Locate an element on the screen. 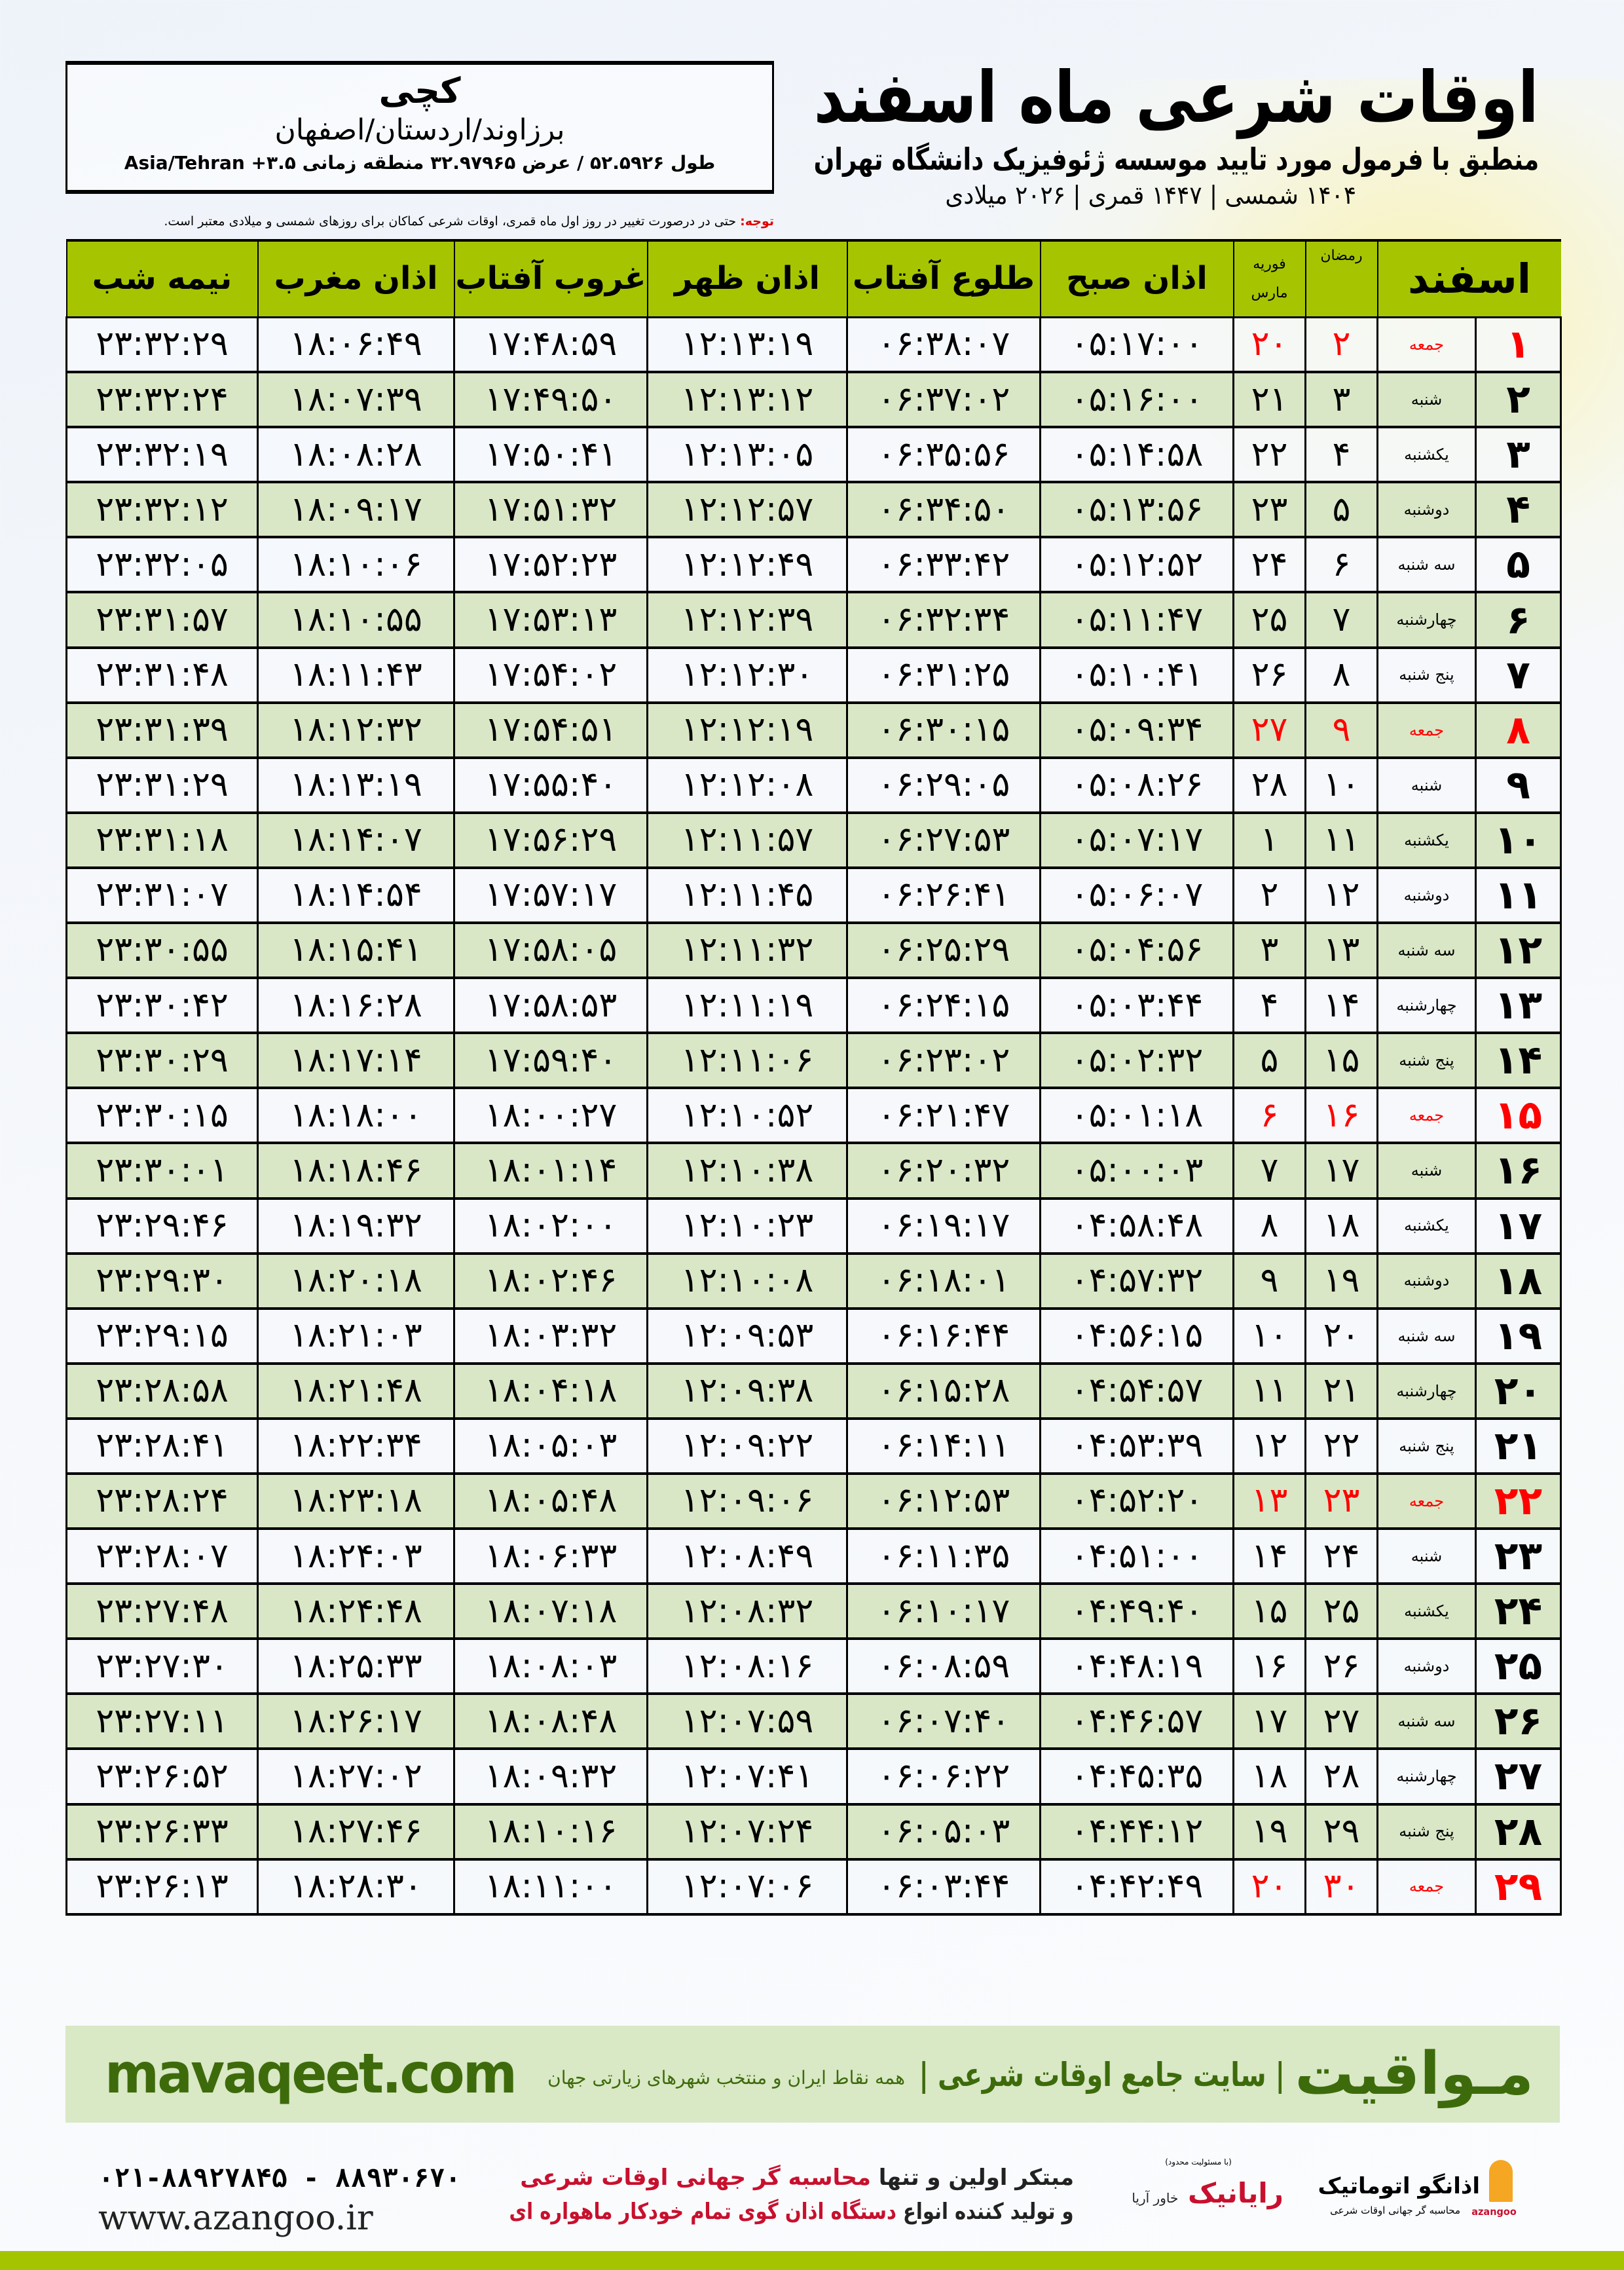  cell-sunrise: ۰۶:۲۶:۴۱ is located at coordinates (943, 895).